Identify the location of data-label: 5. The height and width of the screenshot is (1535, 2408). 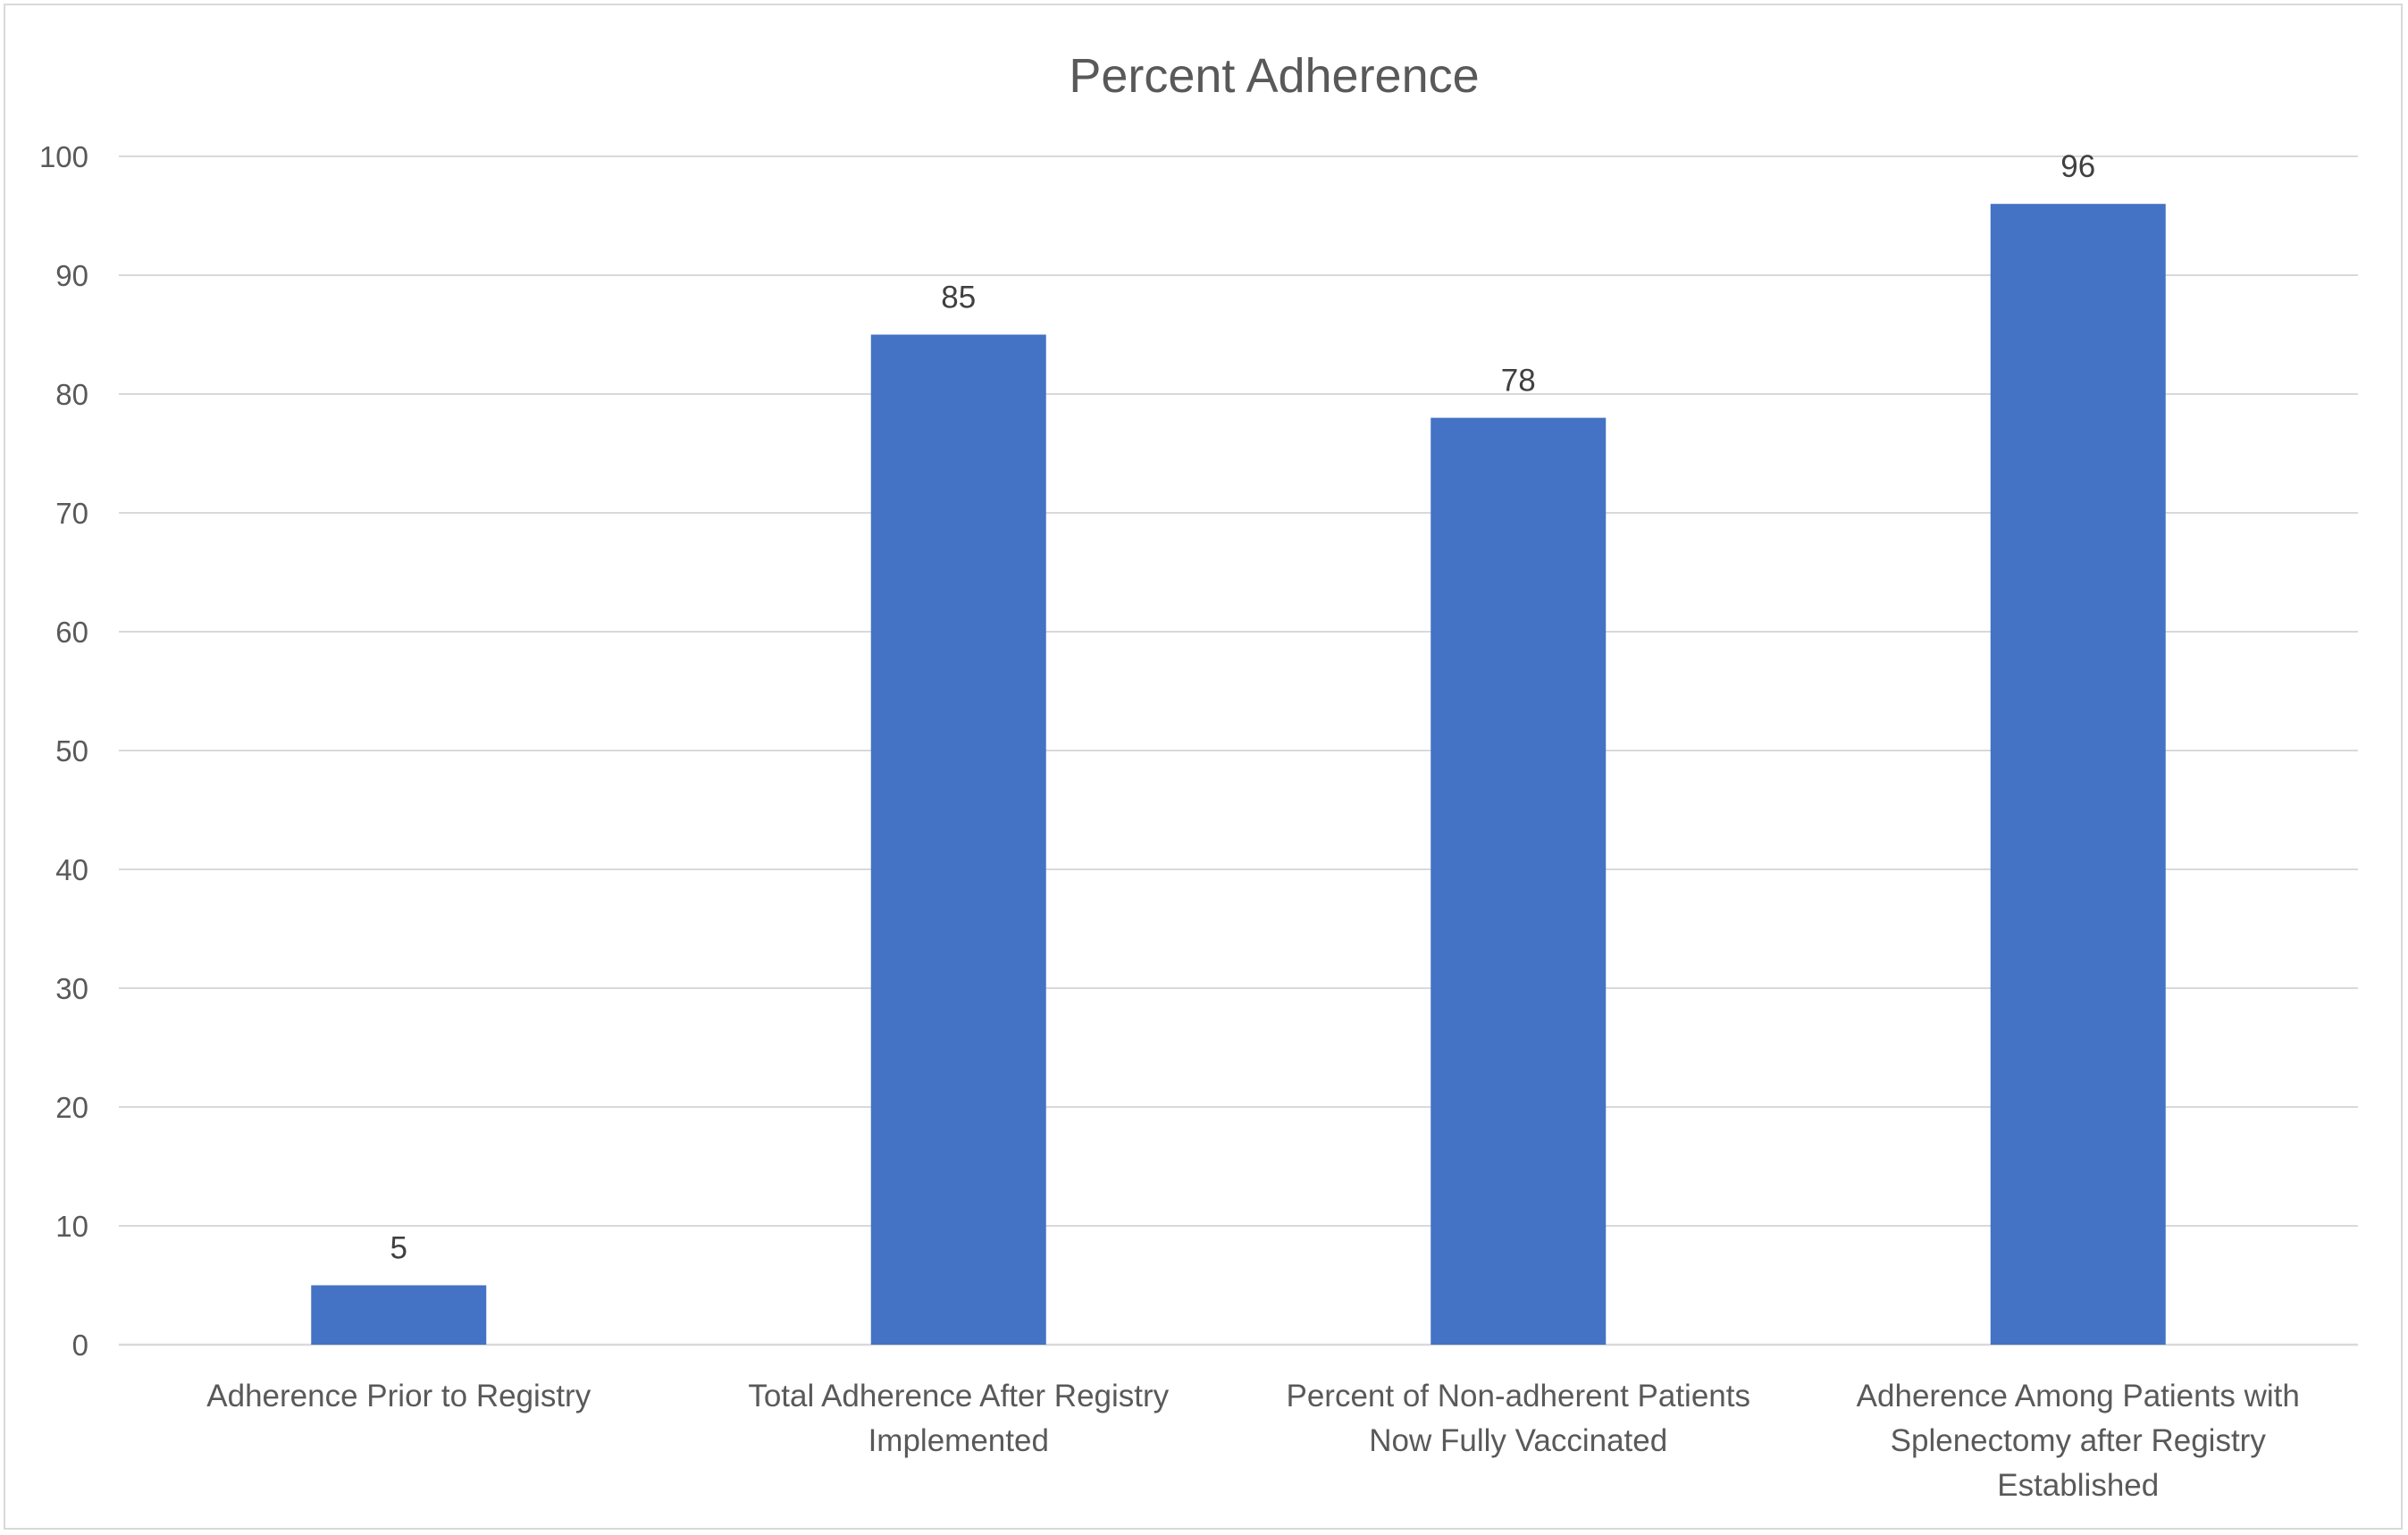
(398, 1248).